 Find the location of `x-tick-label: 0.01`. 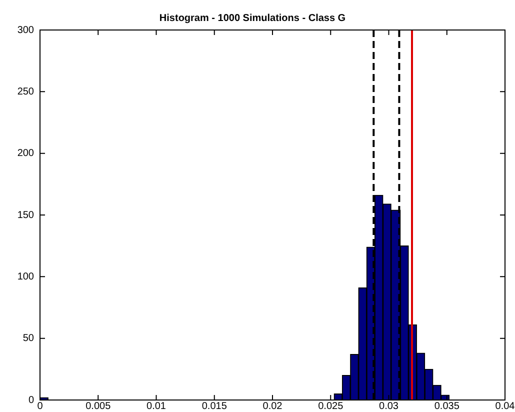

x-tick-label: 0.01 is located at coordinates (156, 406).